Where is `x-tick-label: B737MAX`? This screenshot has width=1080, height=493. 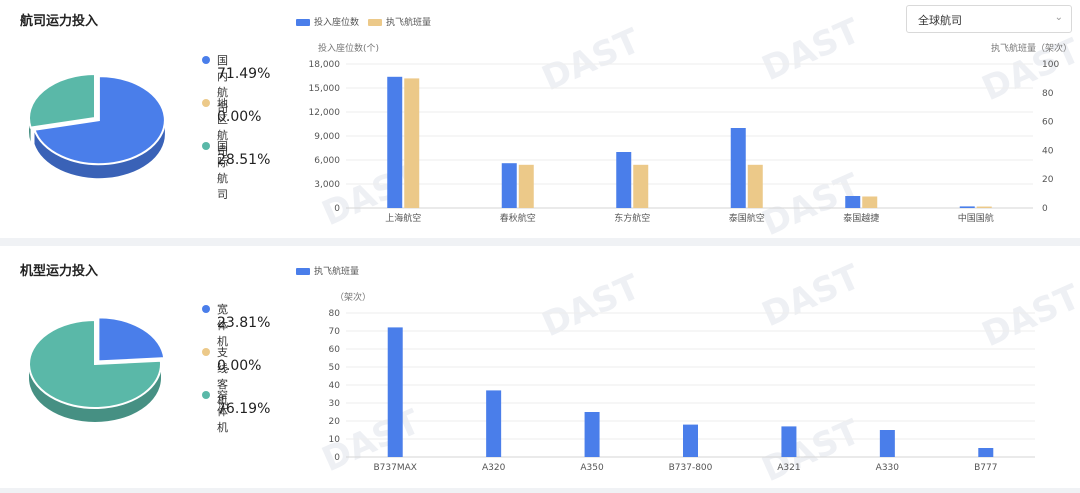
x-tick-label: B737MAX is located at coordinates (394, 468).